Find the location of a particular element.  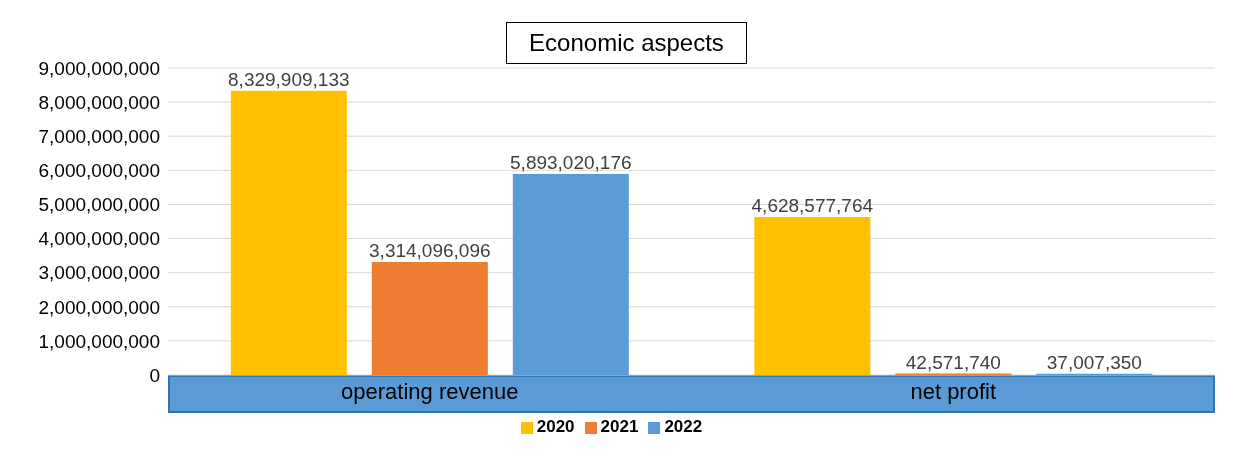

y-tick-label: 2,000,000,000 is located at coordinates (99, 307).